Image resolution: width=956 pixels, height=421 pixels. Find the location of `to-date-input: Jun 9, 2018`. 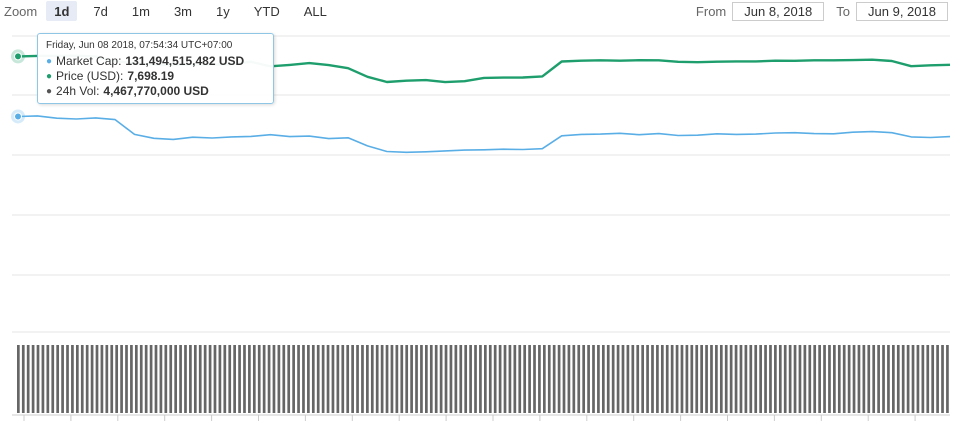

to-date-input: Jun 9, 2018 is located at coordinates (902, 11).